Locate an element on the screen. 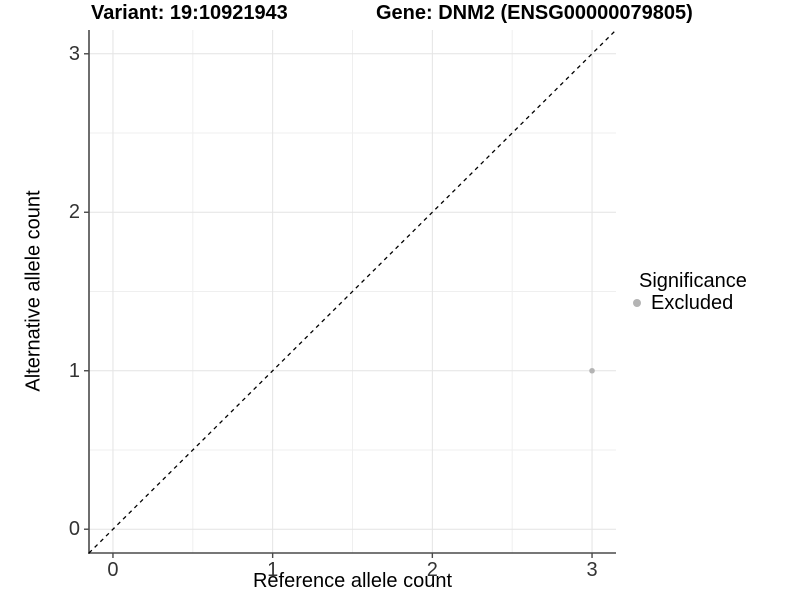  y-tick-label: 2 is located at coordinates (74, 212).